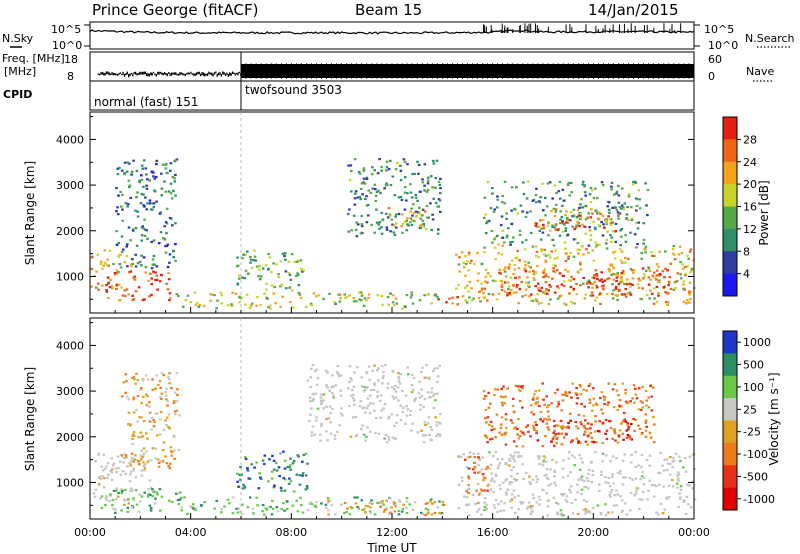  What do you see at coordinates (70, 437) in the screenshot?
I see `y-tick-label: 2000` at bounding box center [70, 437].